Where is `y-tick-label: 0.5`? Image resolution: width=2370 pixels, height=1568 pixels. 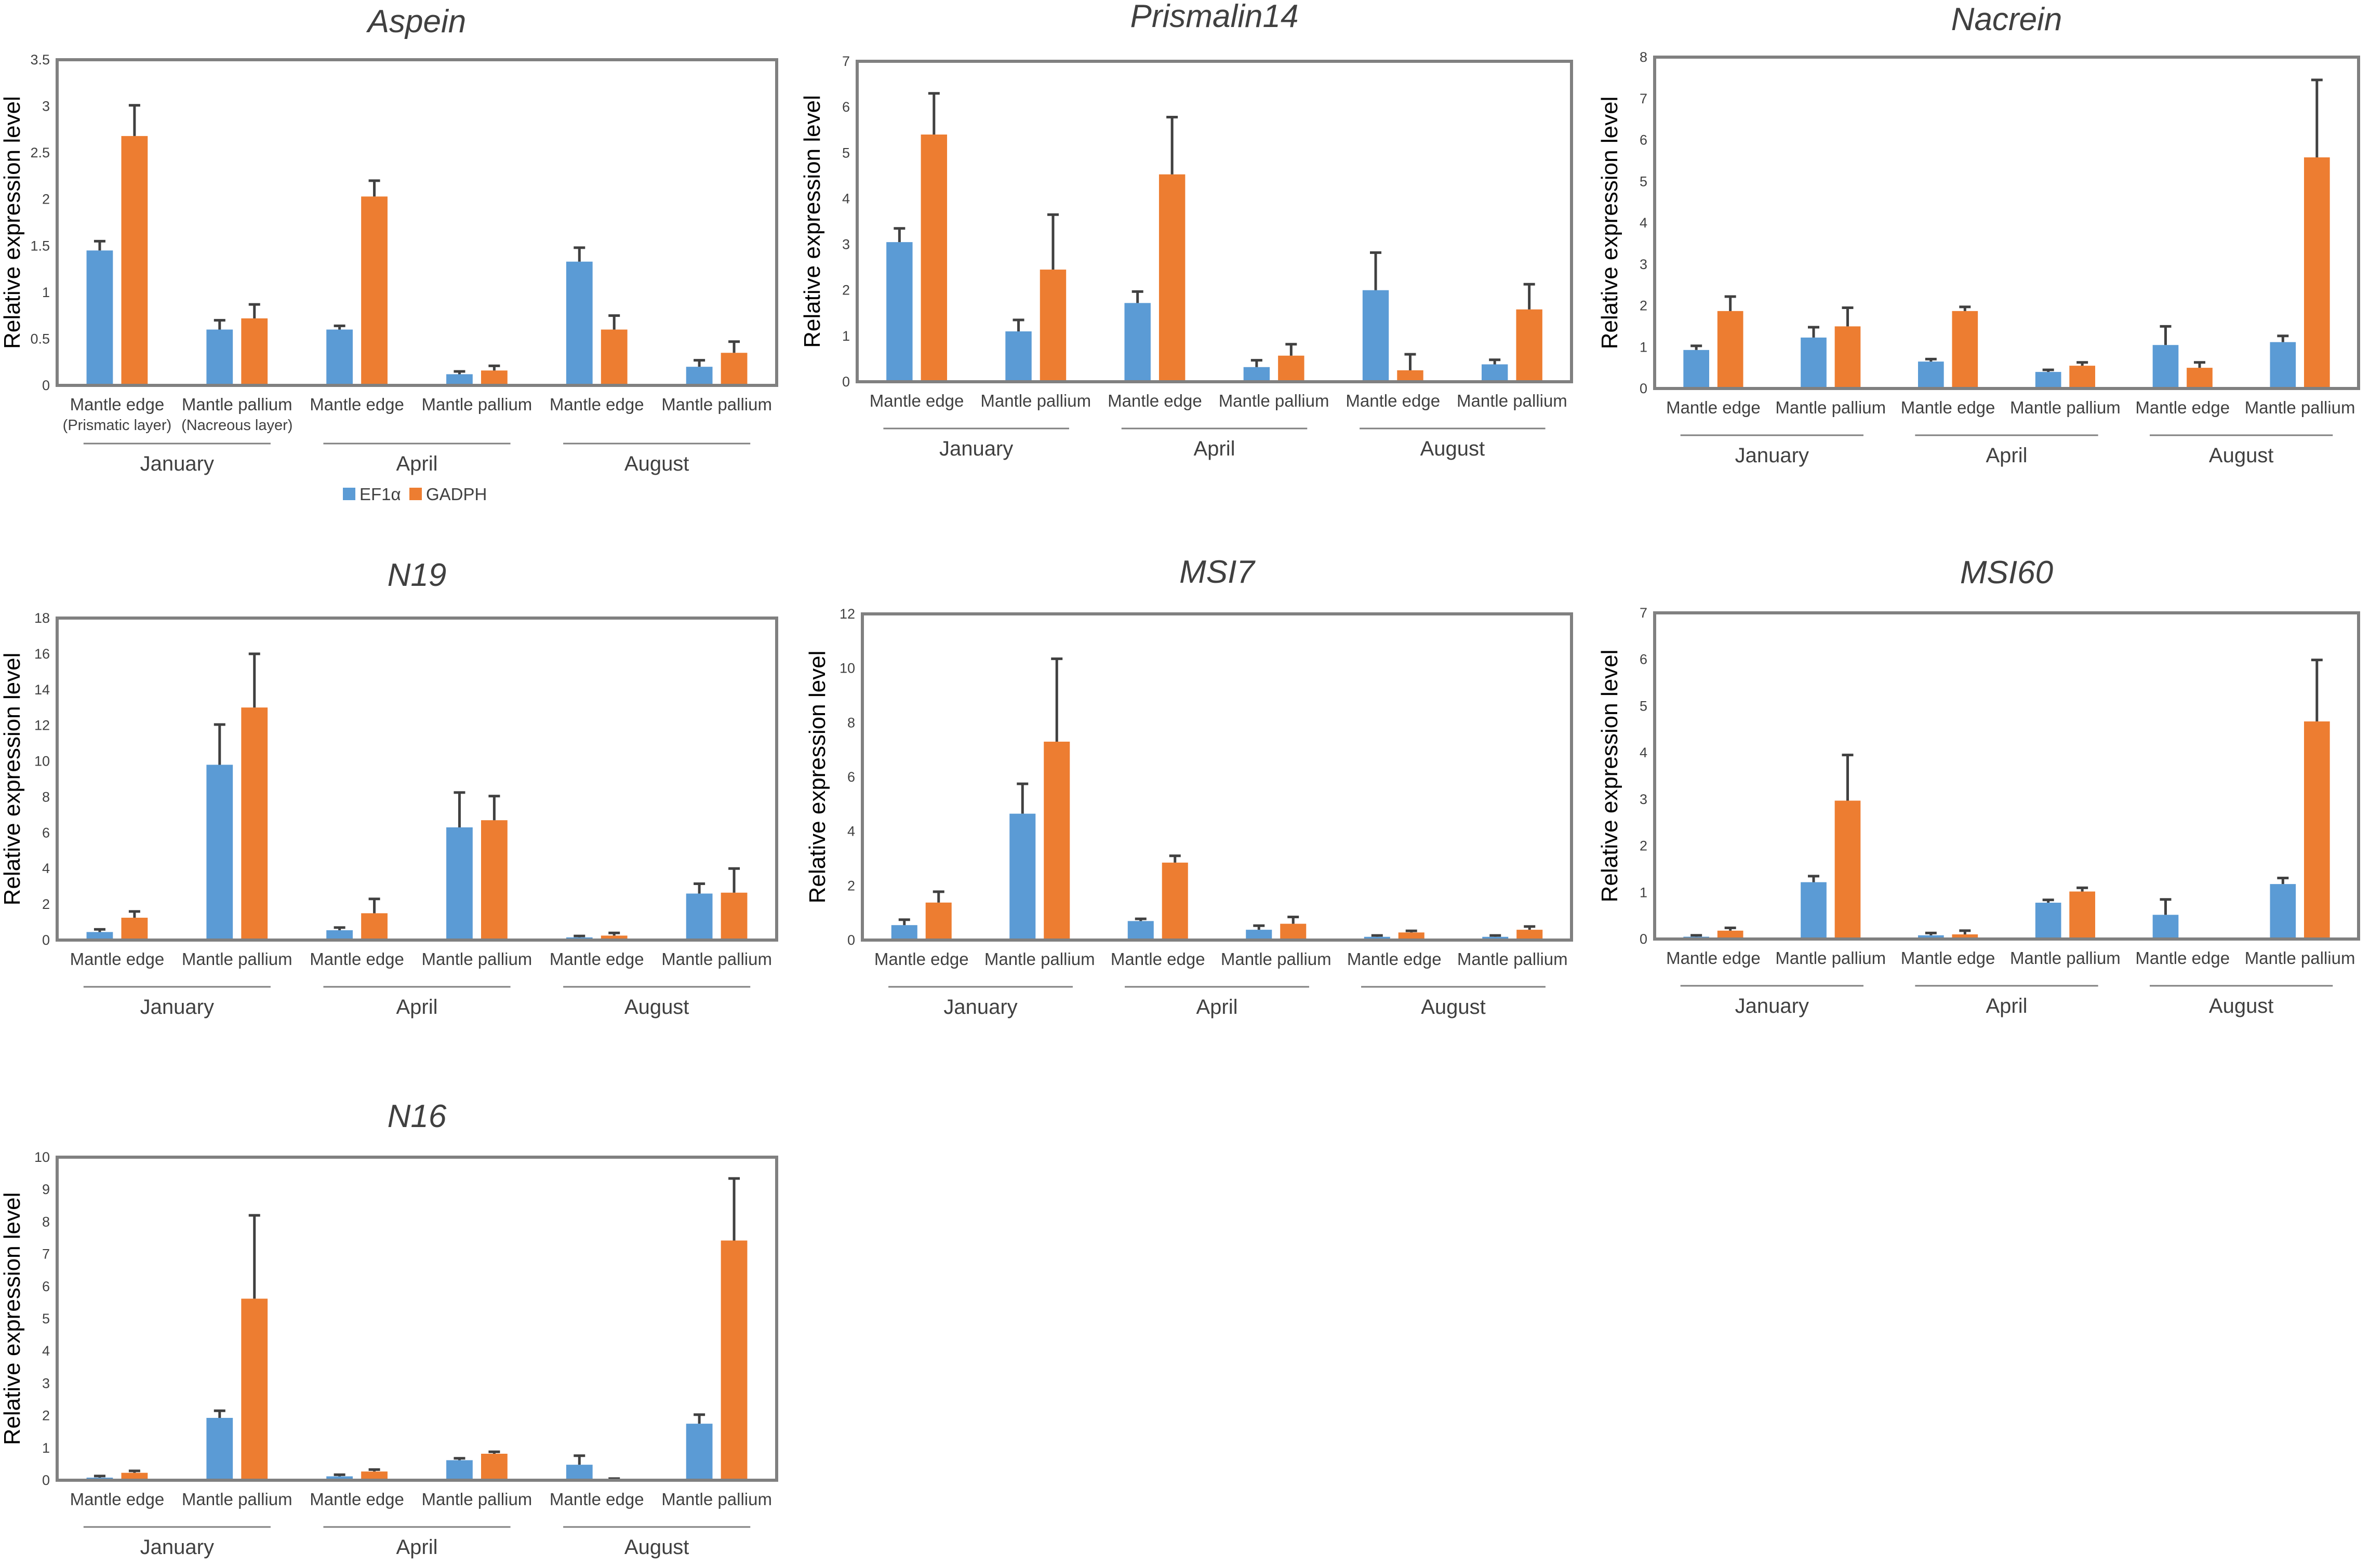
y-tick-label: 0.5 is located at coordinates (40, 338).